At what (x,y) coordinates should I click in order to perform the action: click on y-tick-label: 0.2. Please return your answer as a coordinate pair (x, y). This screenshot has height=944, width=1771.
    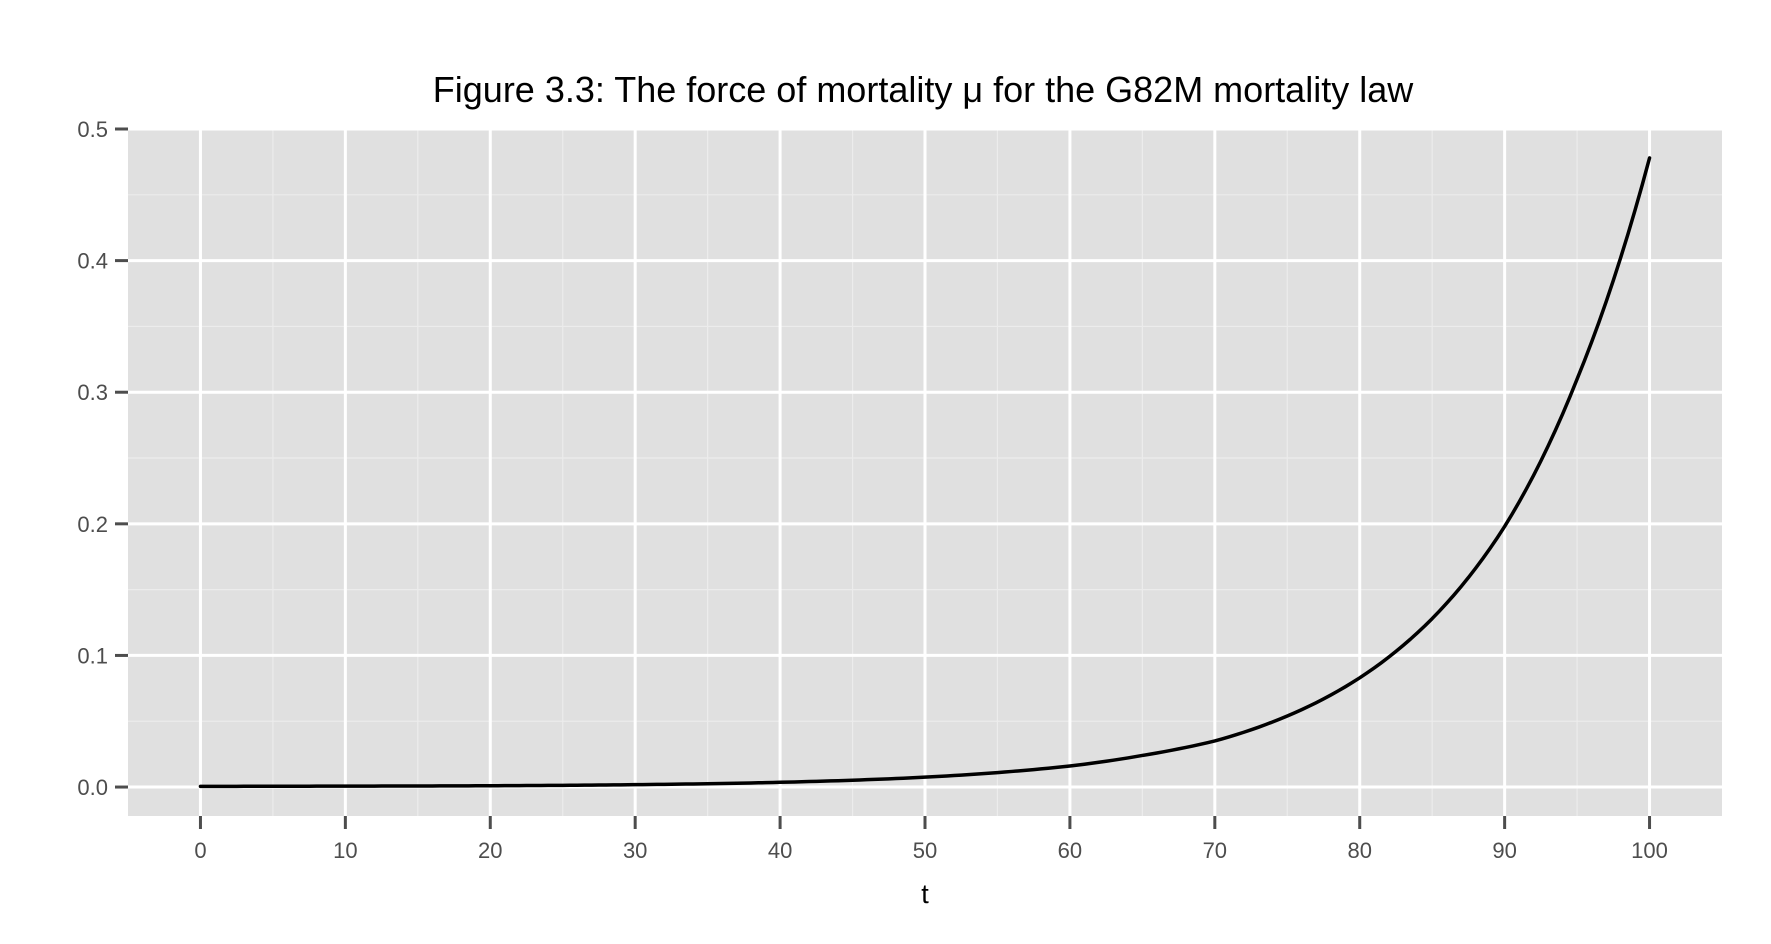
    Looking at the image, I should click on (92, 524).